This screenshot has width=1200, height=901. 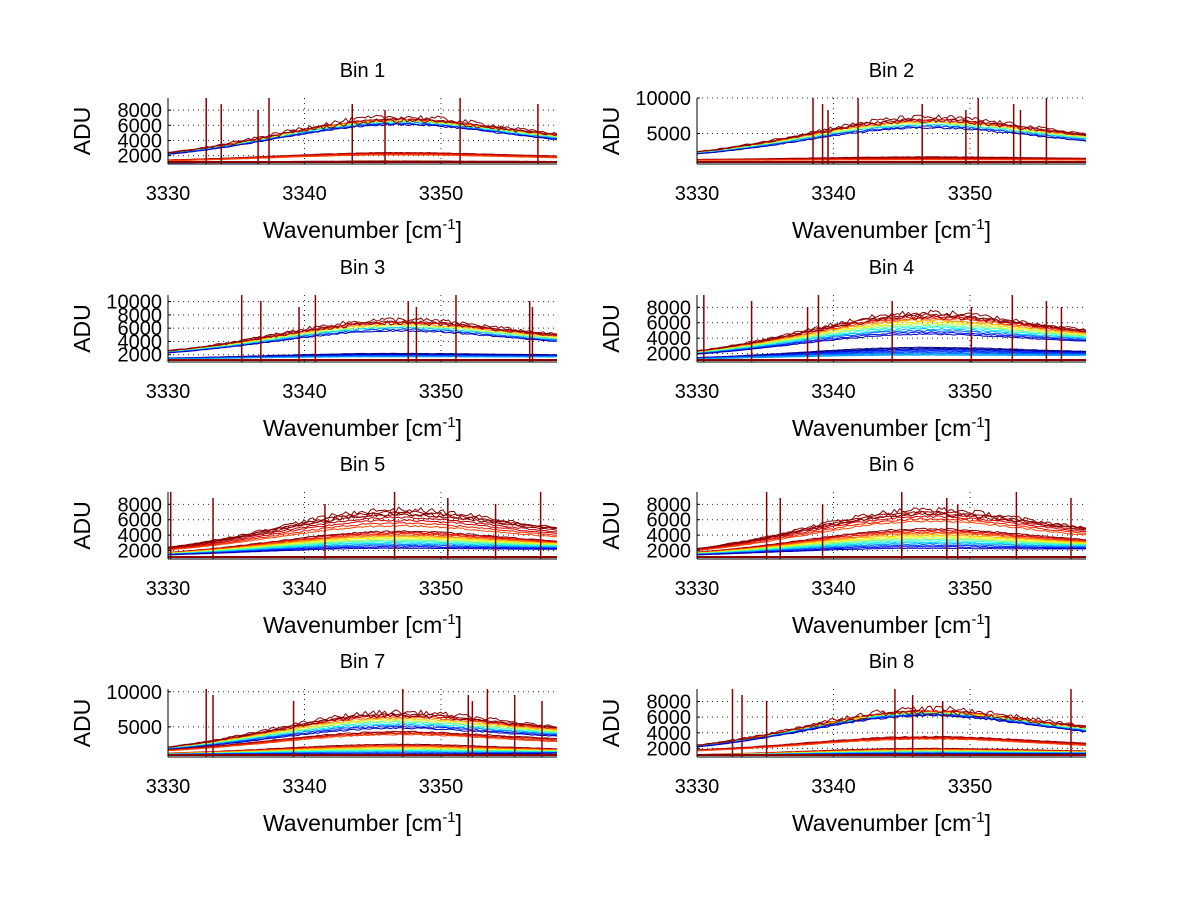 What do you see at coordinates (140, 728) in the screenshot?
I see `y-tick-label: 5000` at bounding box center [140, 728].